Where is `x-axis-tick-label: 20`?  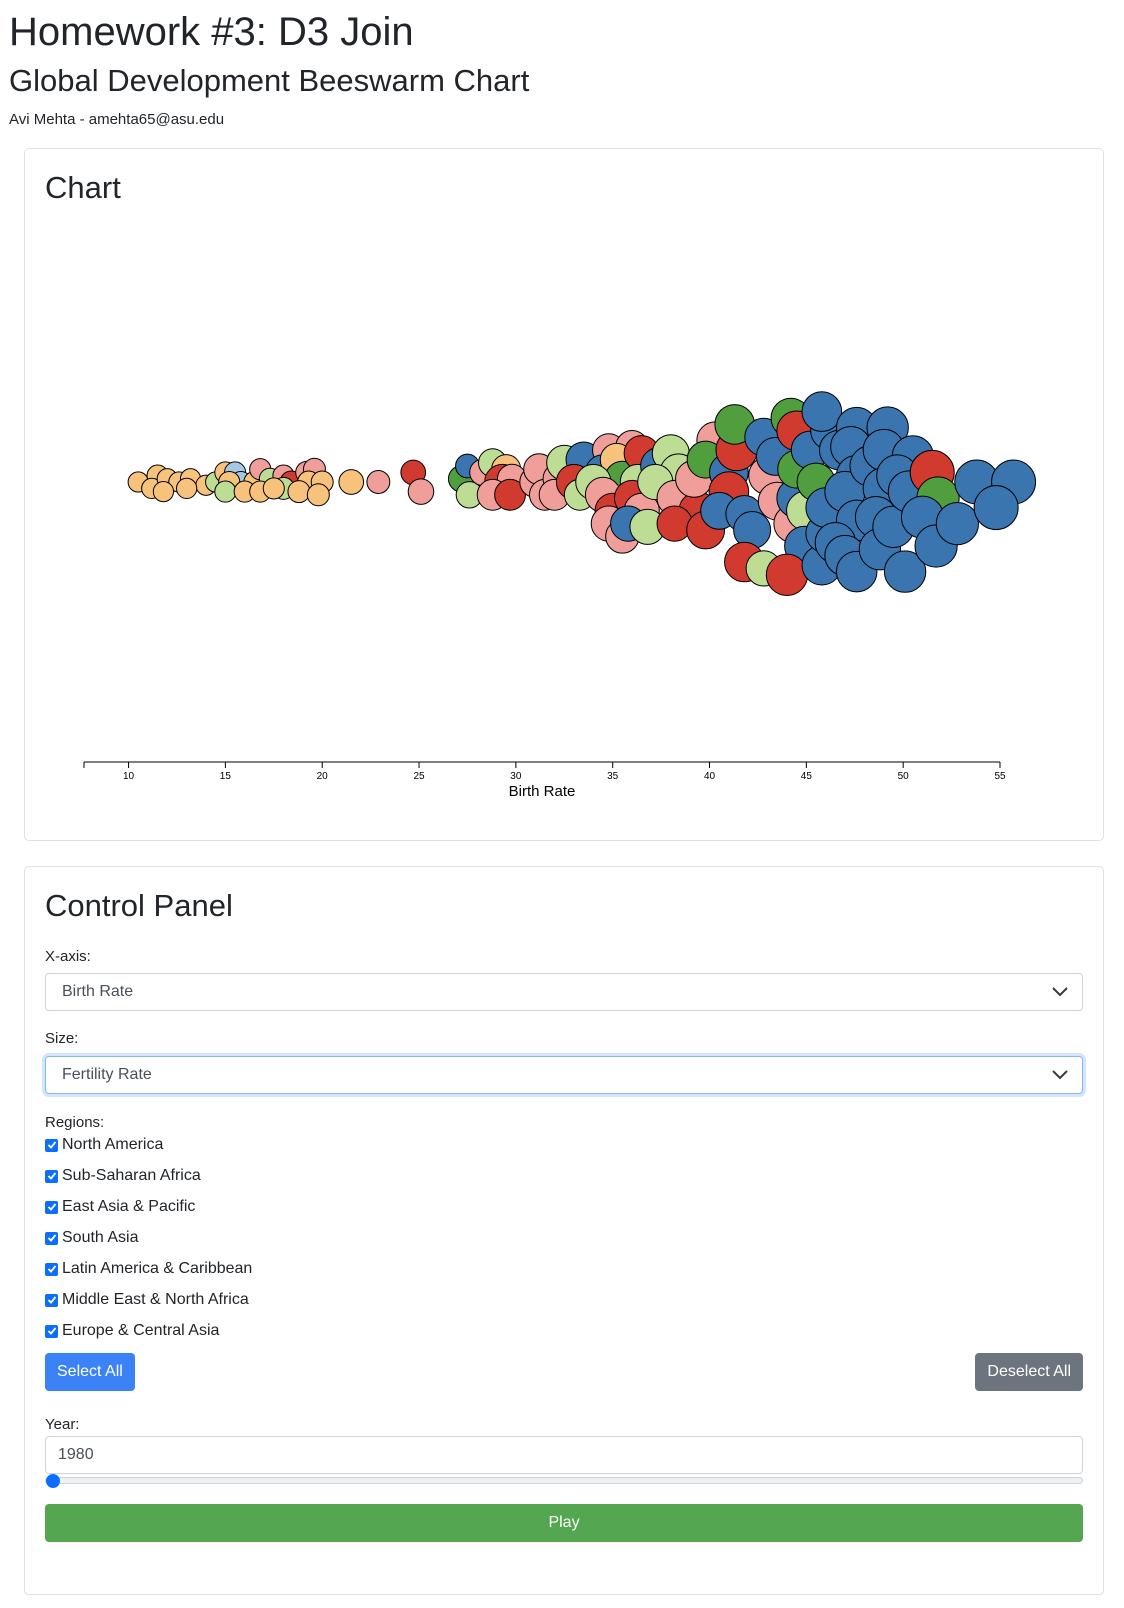
x-axis-tick-label: 20 is located at coordinates (323, 776).